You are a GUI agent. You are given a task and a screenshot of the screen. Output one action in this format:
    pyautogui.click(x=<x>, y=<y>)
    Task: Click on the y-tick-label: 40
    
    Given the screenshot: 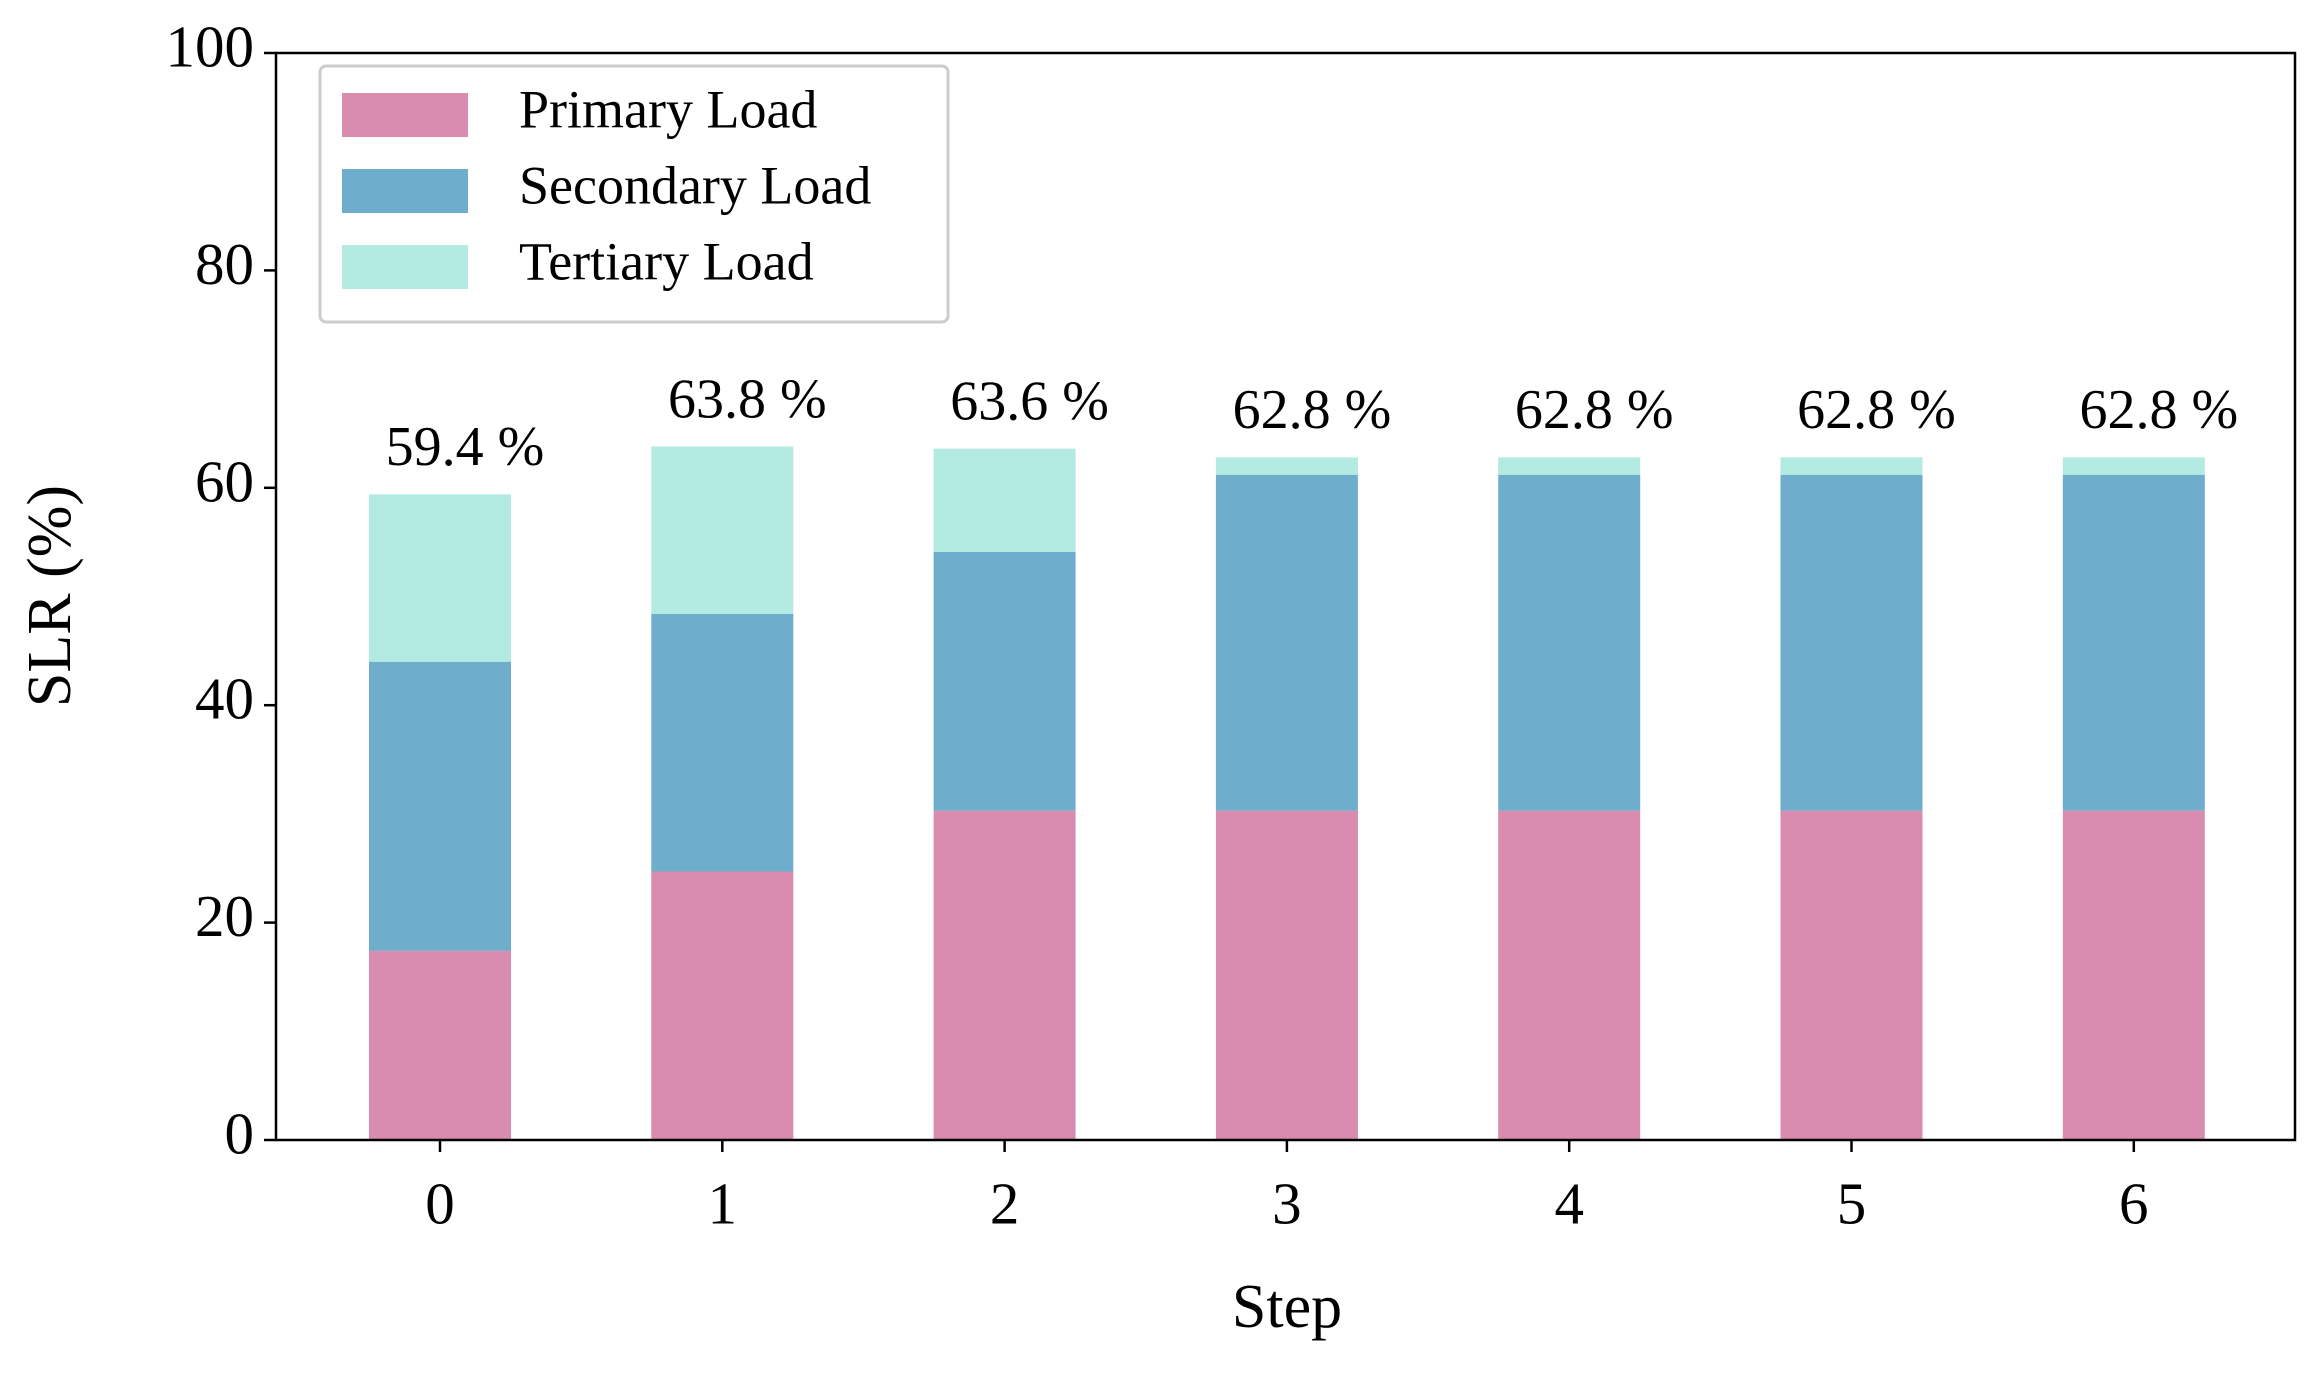 What is the action you would take?
    pyautogui.click(x=224, y=699)
    